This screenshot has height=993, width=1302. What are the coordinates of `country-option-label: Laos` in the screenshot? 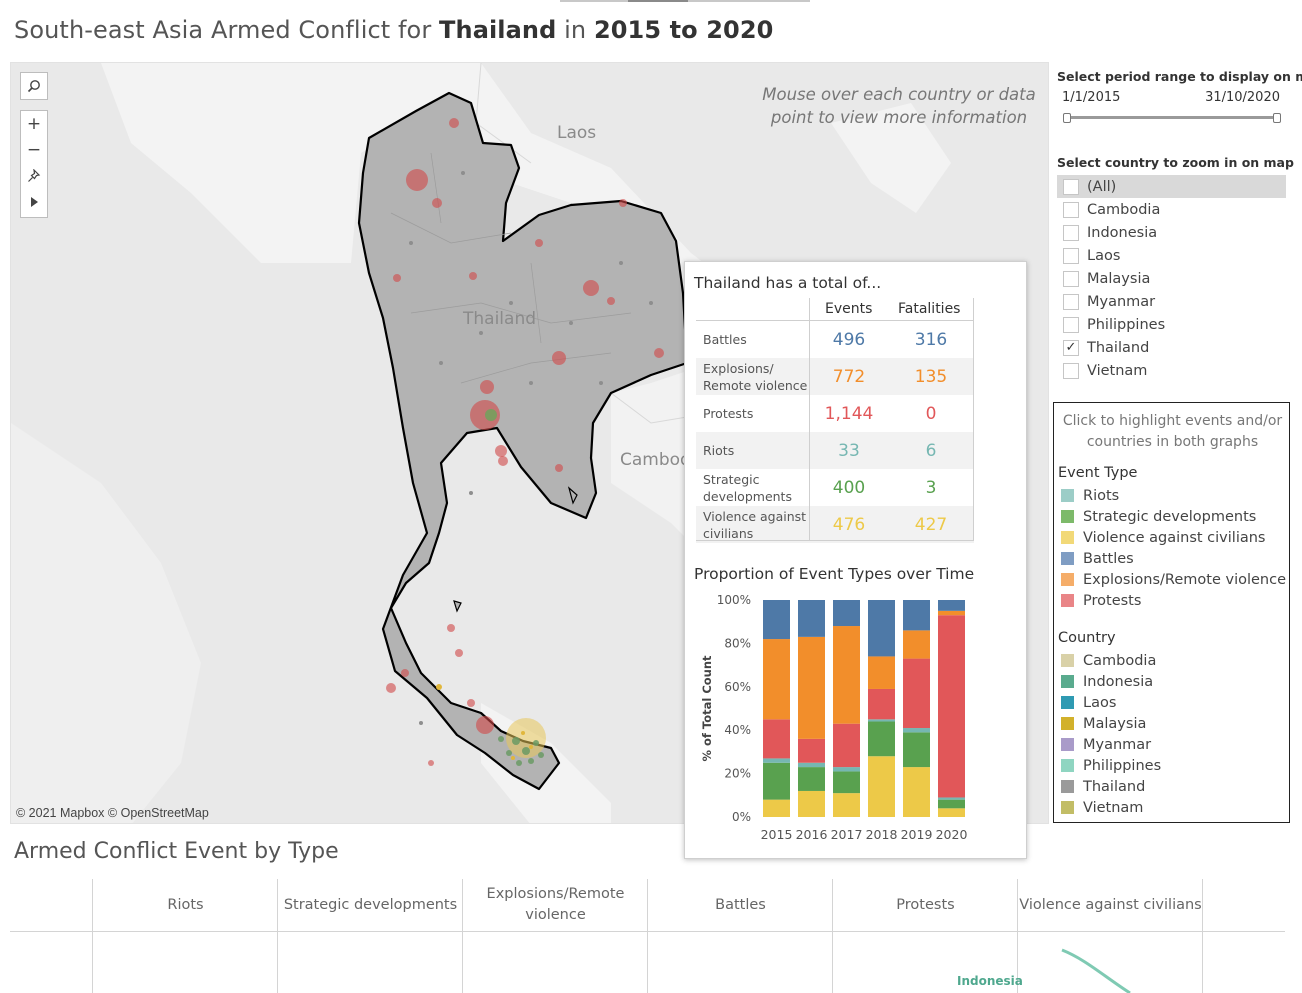 It's located at (1104, 255).